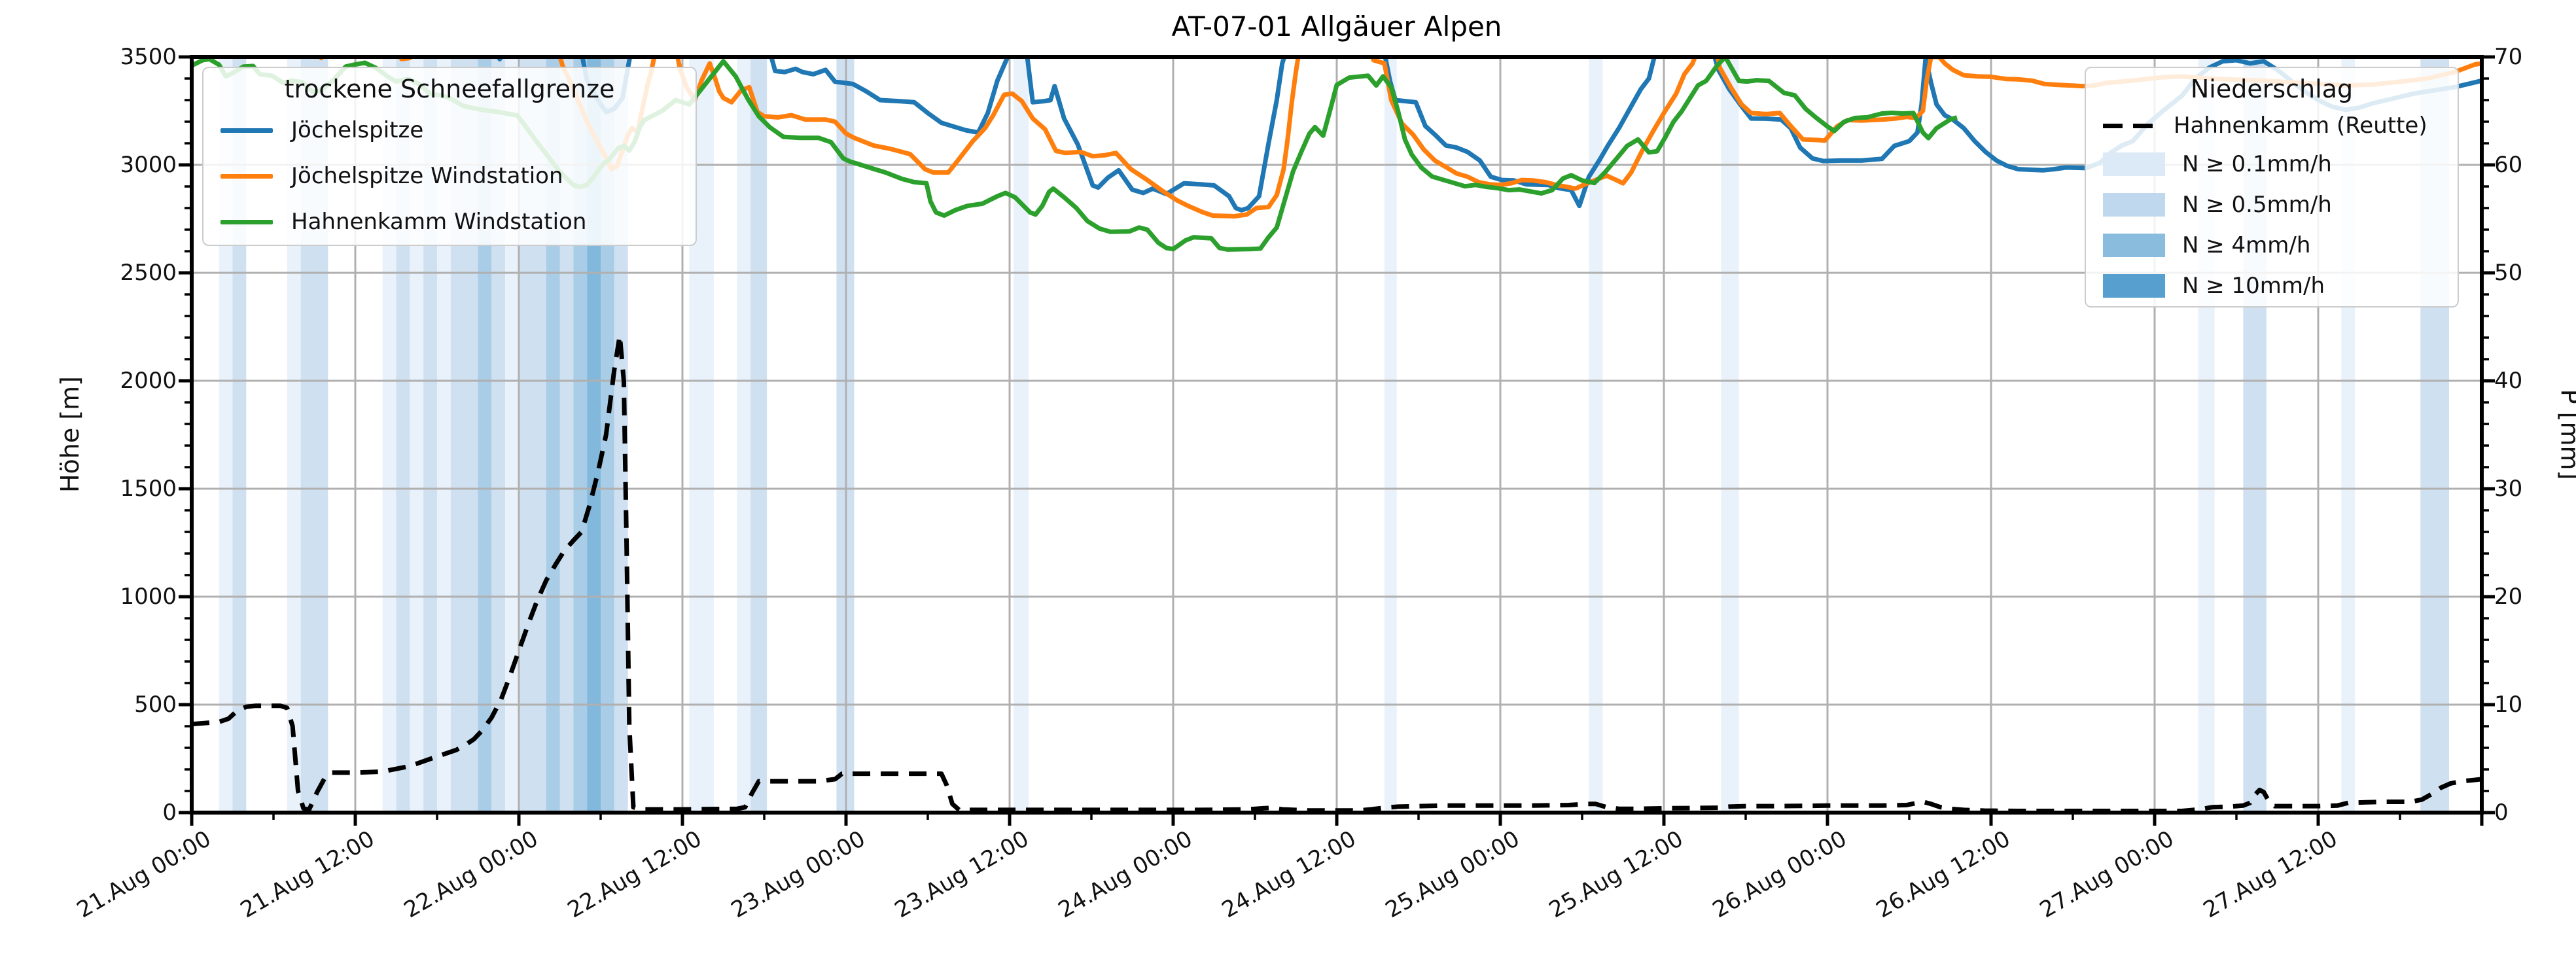 Image resolution: width=2576 pixels, height=967 pixels. I want to click on legend-item-n-0-1mm-h: N ≥ 0.1mm/h, so click(2272, 165).